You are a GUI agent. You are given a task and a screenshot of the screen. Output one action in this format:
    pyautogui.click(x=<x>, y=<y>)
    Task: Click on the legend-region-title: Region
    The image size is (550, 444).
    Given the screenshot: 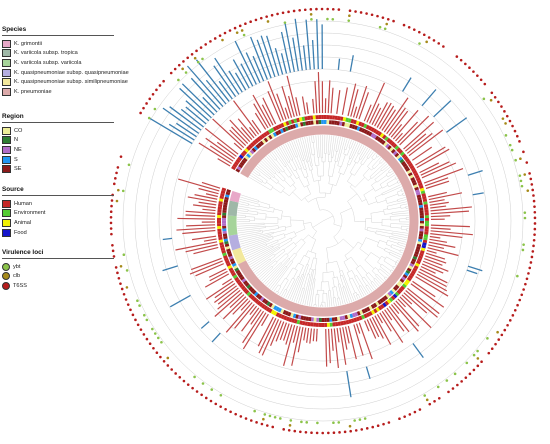 What is the action you would take?
    pyautogui.click(x=13, y=116)
    